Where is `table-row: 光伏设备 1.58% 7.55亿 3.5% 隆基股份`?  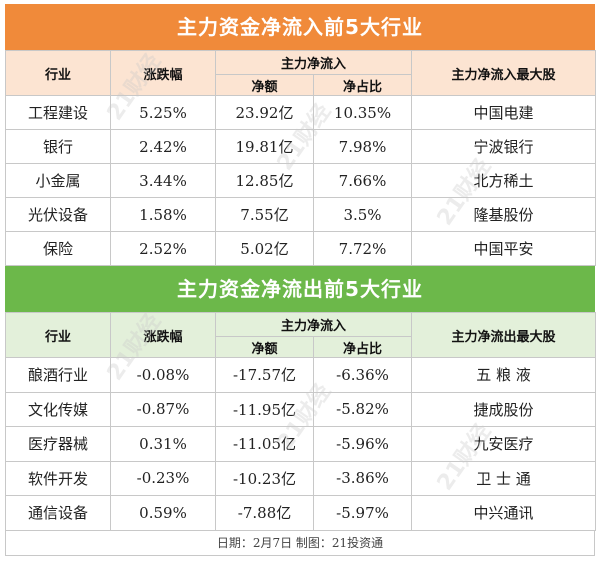 table-row: 光伏设备 1.58% 7.55亿 3.5% 隆基股份 is located at coordinates (301, 214).